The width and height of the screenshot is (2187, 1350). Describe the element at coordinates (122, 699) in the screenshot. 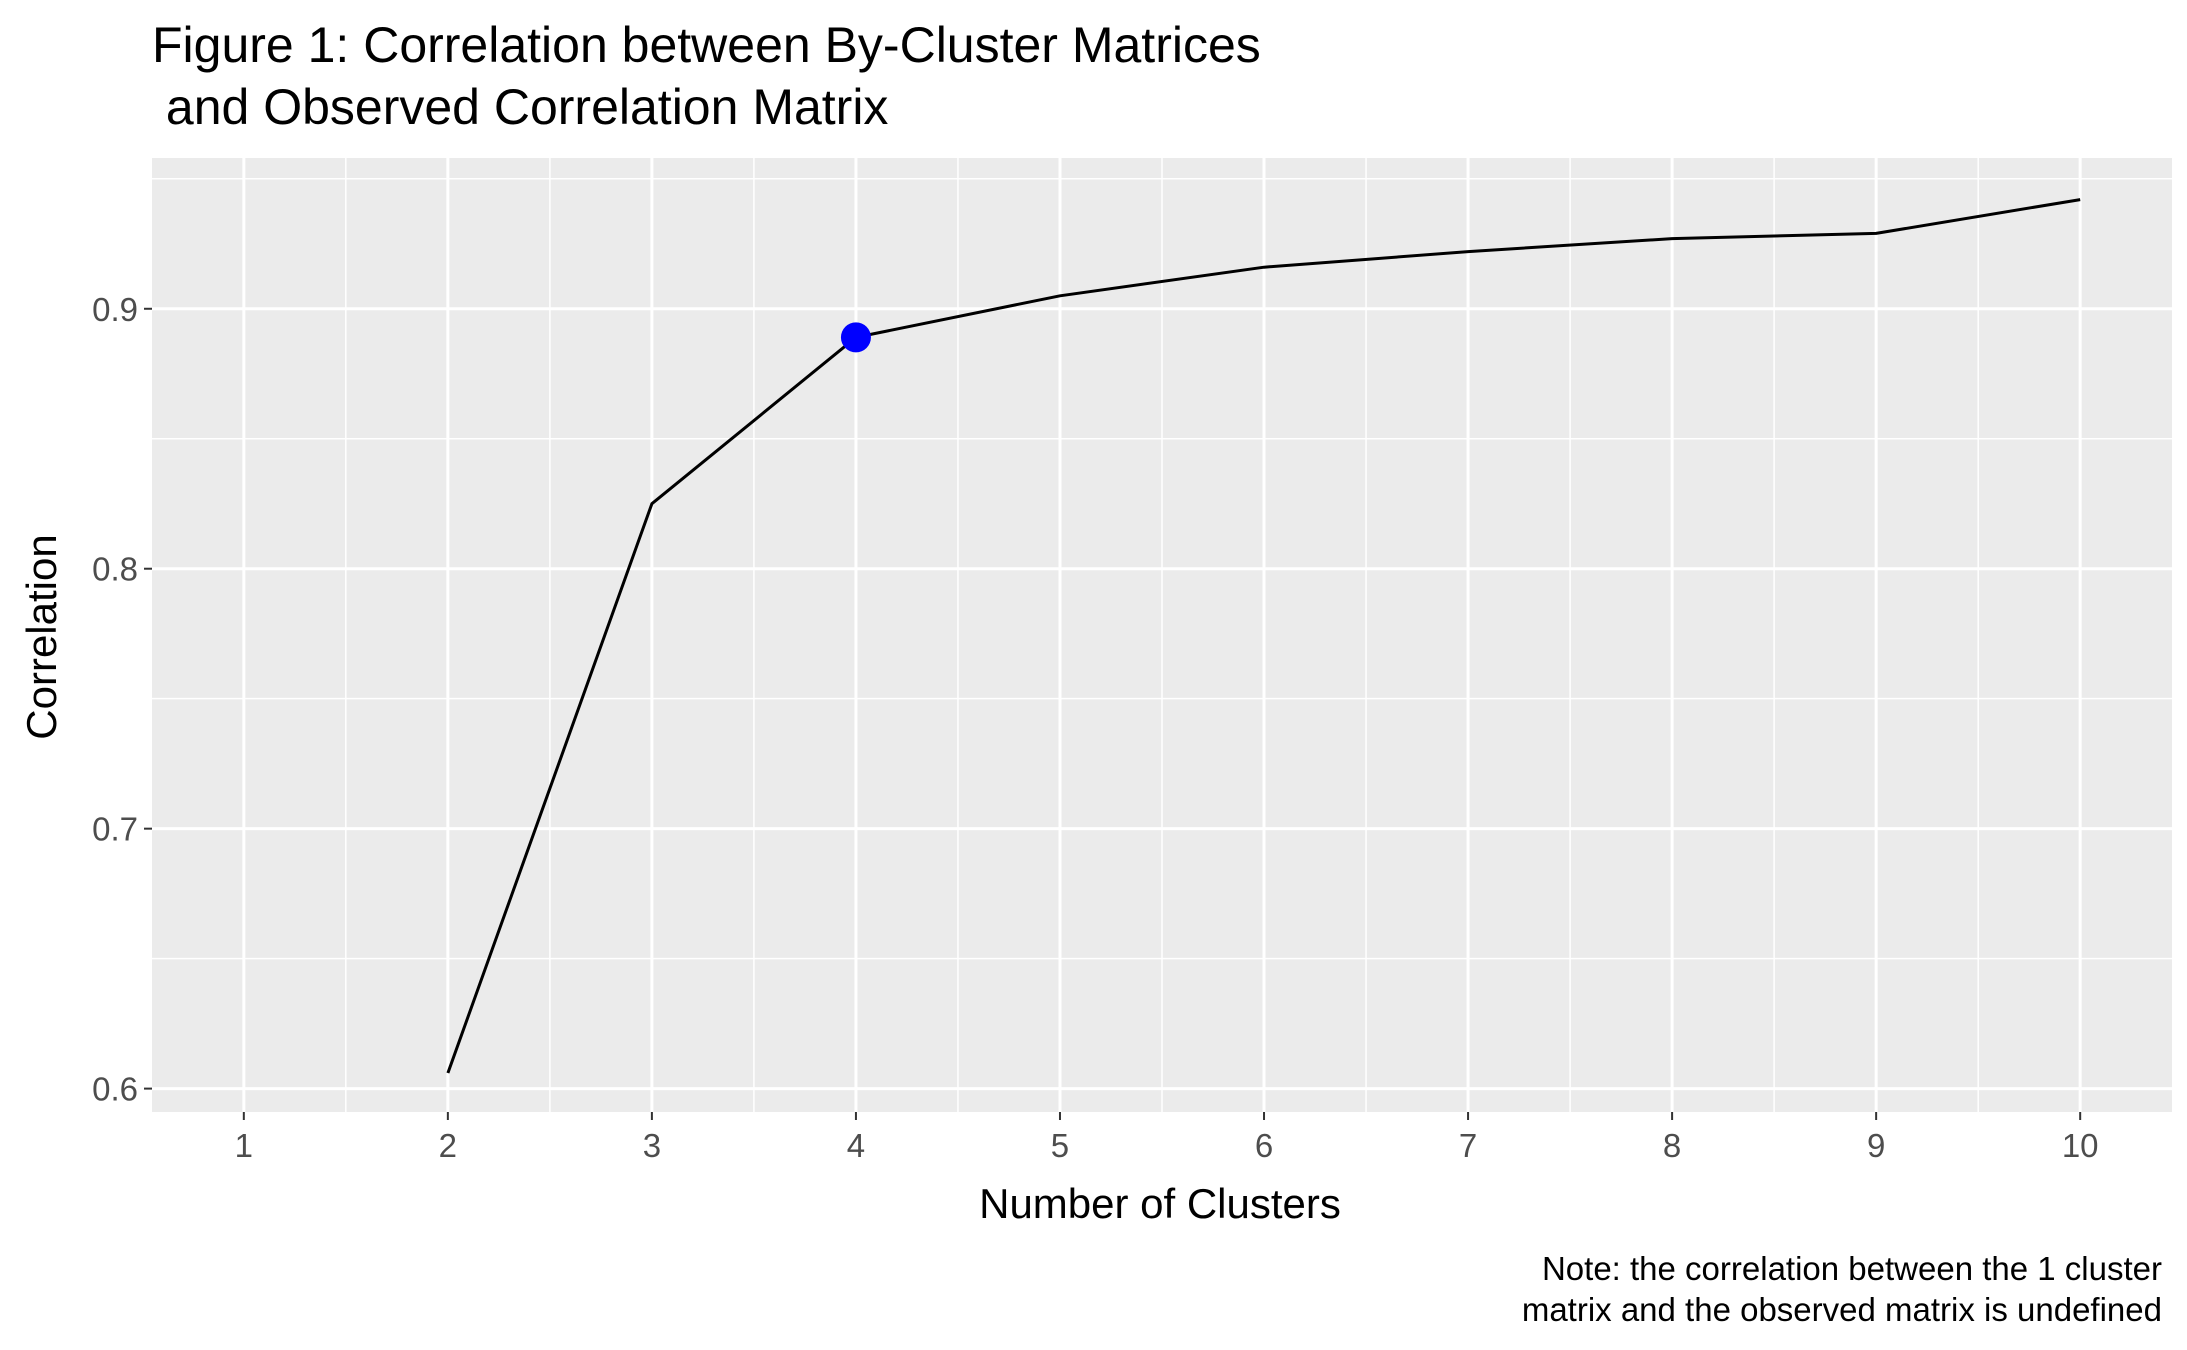

I see `y-axis: 0.6 0.7 0.8 0.9` at that location.